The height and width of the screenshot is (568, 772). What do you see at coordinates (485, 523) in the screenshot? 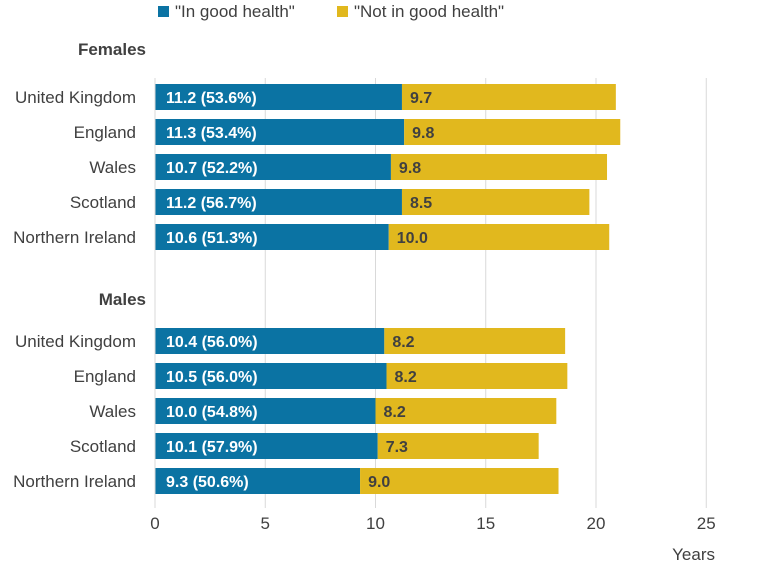
I see `x-tick-label-3: 15` at bounding box center [485, 523].